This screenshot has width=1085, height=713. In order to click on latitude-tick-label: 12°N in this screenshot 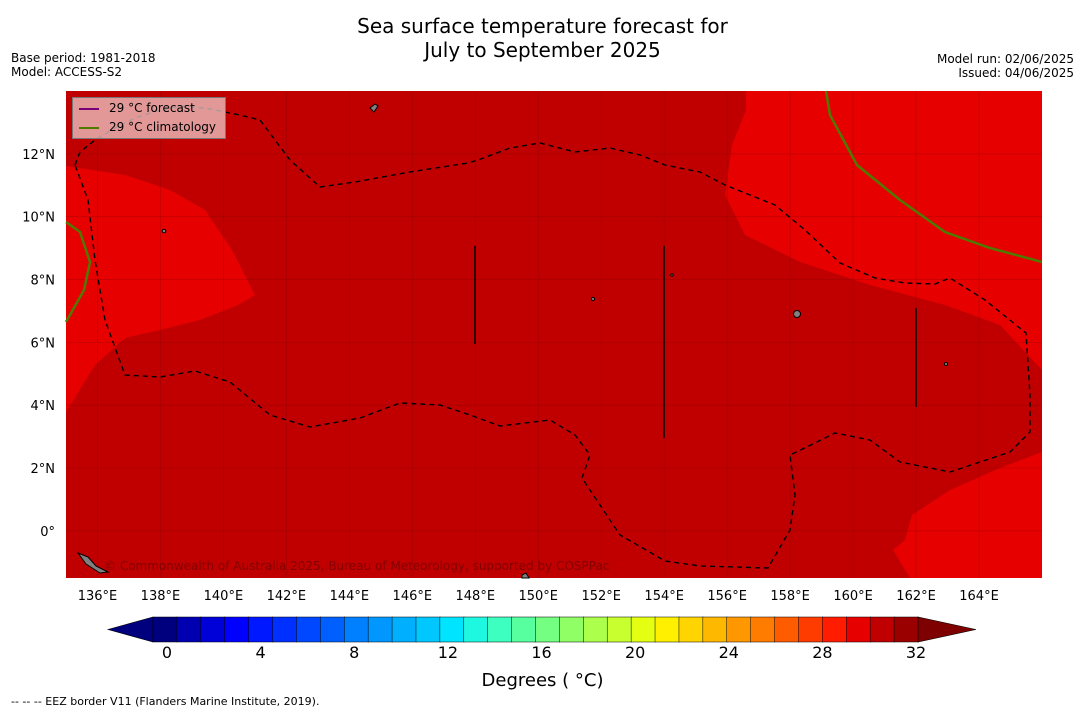, I will do `click(38, 155)`.